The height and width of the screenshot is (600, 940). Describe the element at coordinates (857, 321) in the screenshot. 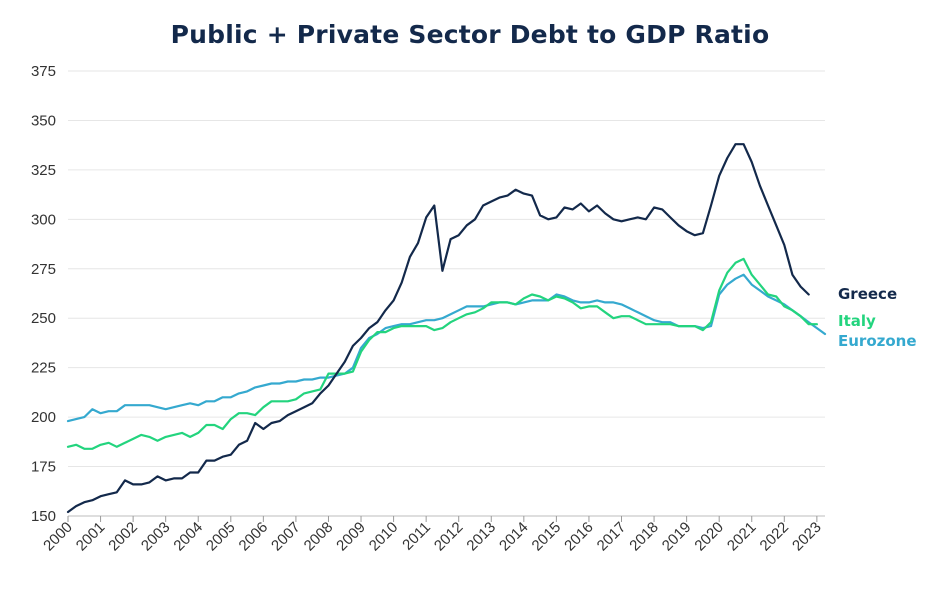

I see `legend-label-italy: Italy` at that location.